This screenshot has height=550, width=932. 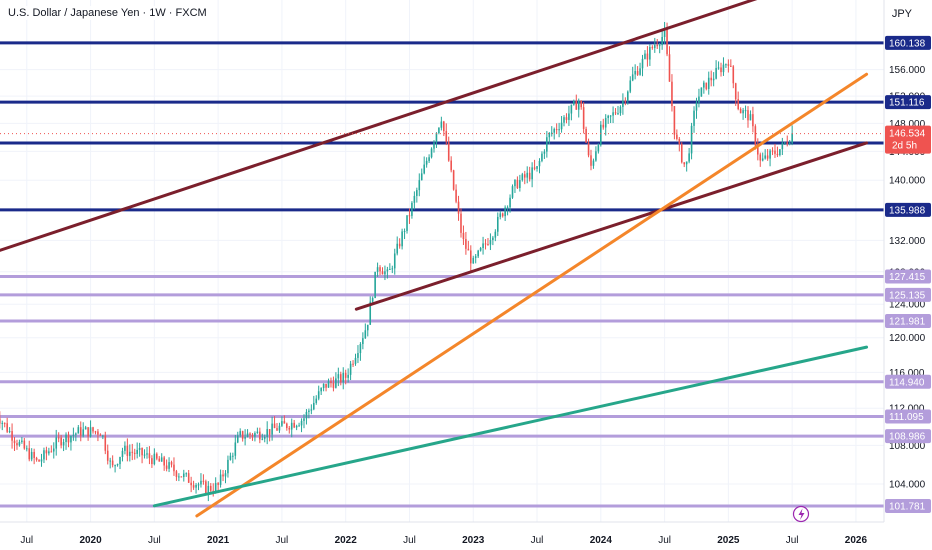 What do you see at coordinates (907, 210) in the screenshot?
I see `level-tag-135.988: 135.988` at bounding box center [907, 210].